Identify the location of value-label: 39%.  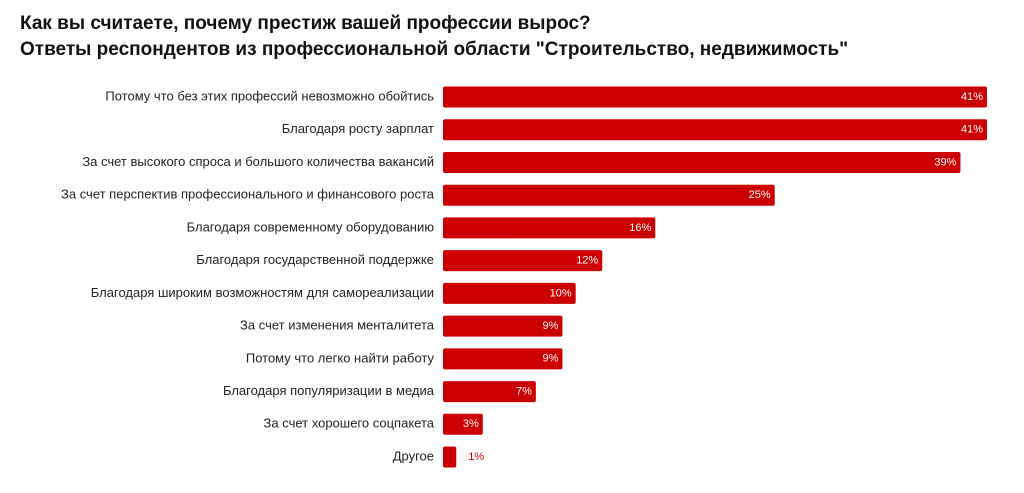
(945, 162).